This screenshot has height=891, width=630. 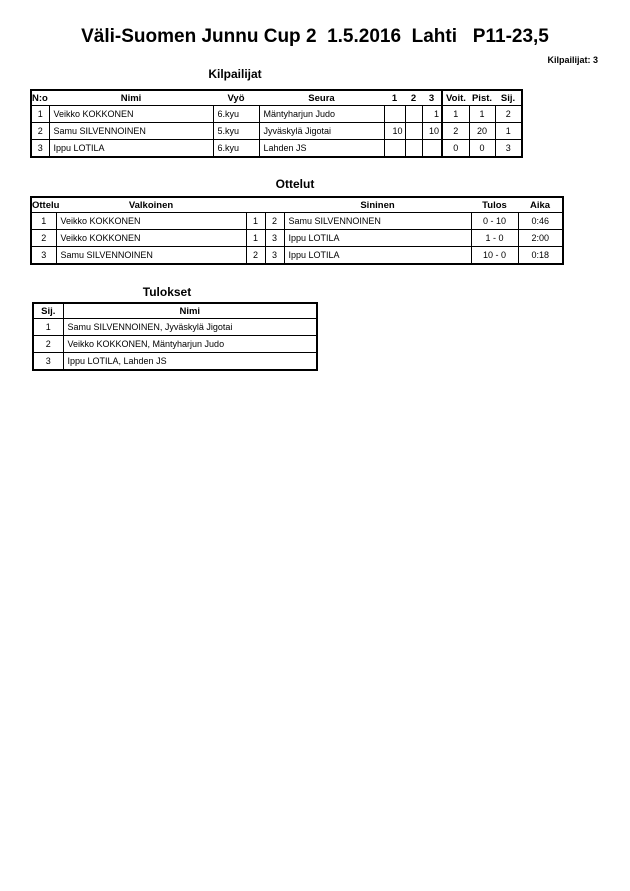 I want to click on col-header: N:o, so click(x=40, y=98).